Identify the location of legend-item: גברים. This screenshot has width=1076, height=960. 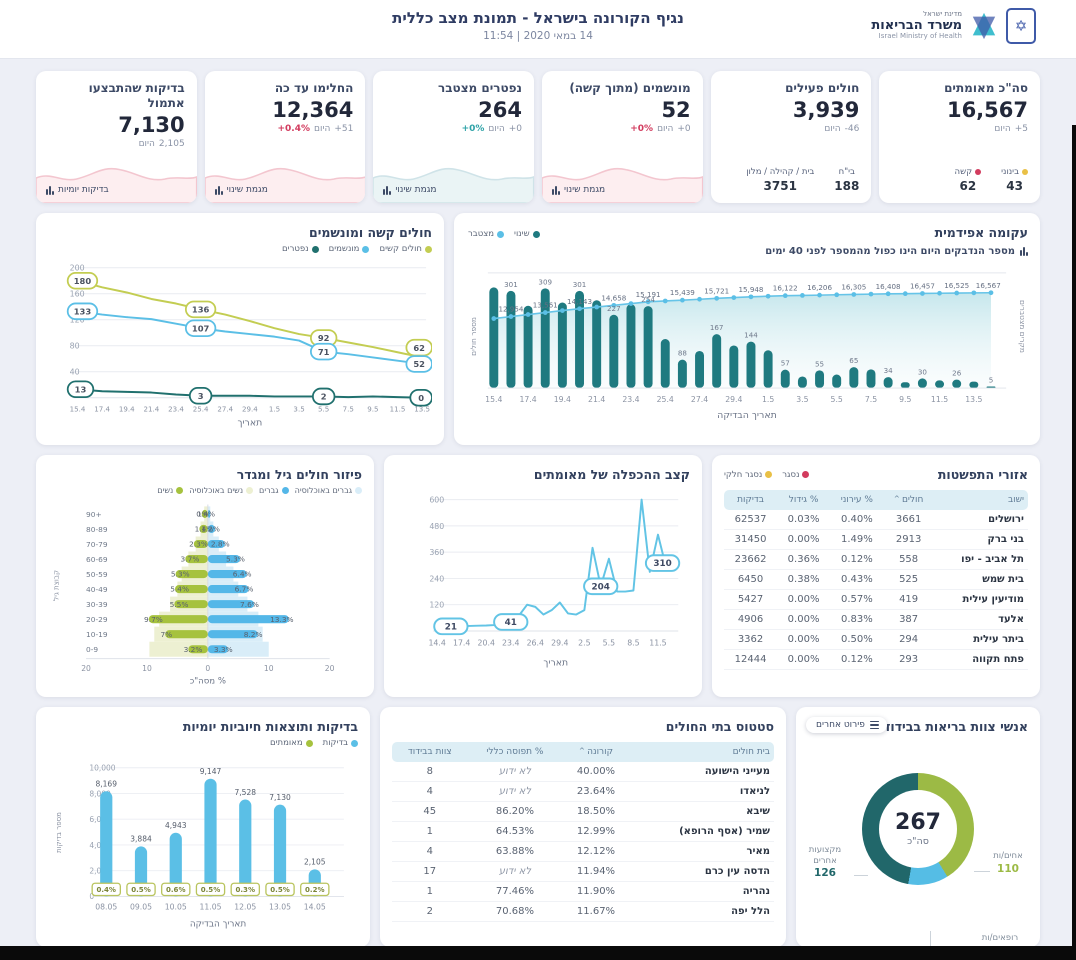
(274, 490).